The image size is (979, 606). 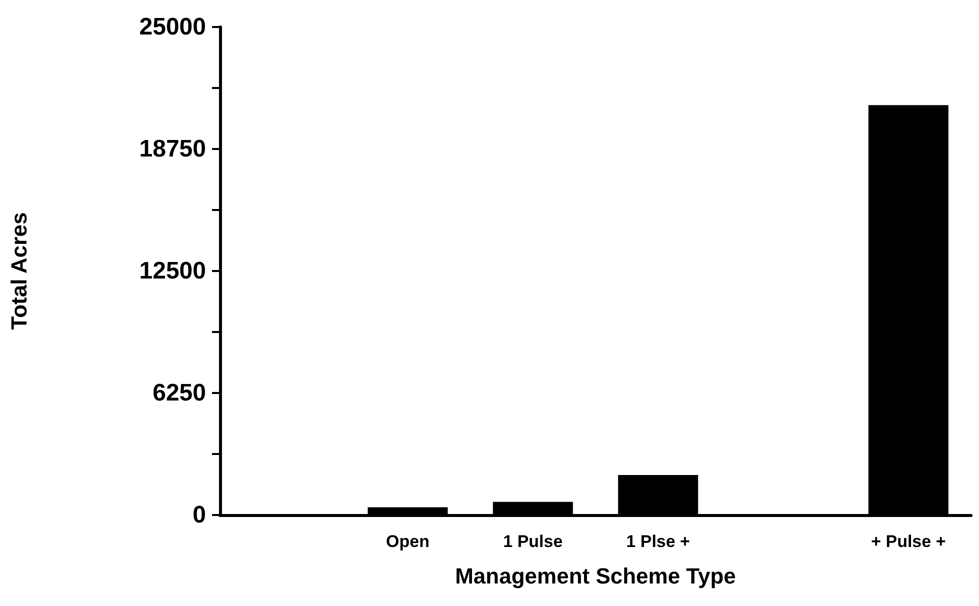 What do you see at coordinates (179, 393) in the screenshot?
I see `y-tick-label: 6250` at bounding box center [179, 393].